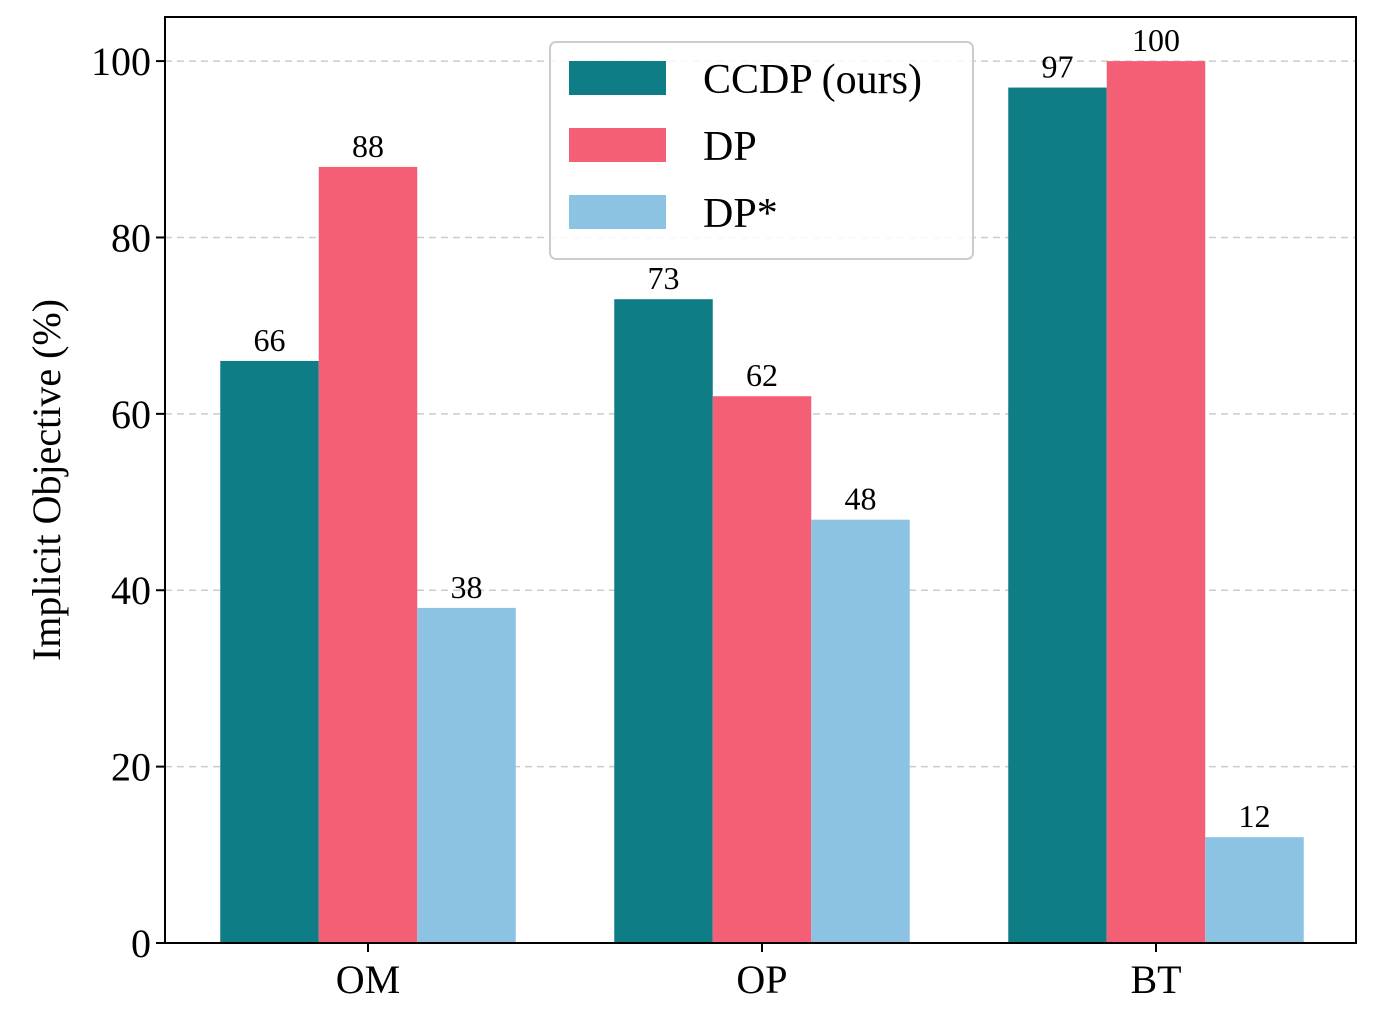  What do you see at coordinates (1155, 979) in the screenshot?
I see `x-tick-label-bt: BT` at bounding box center [1155, 979].